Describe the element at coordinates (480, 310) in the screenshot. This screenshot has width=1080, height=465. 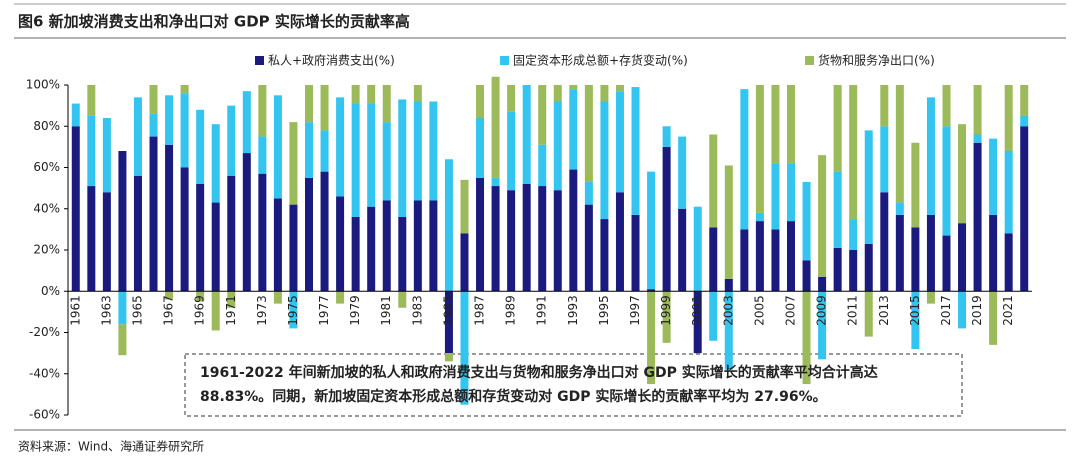
I see `x-tick-label: 1987` at that location.